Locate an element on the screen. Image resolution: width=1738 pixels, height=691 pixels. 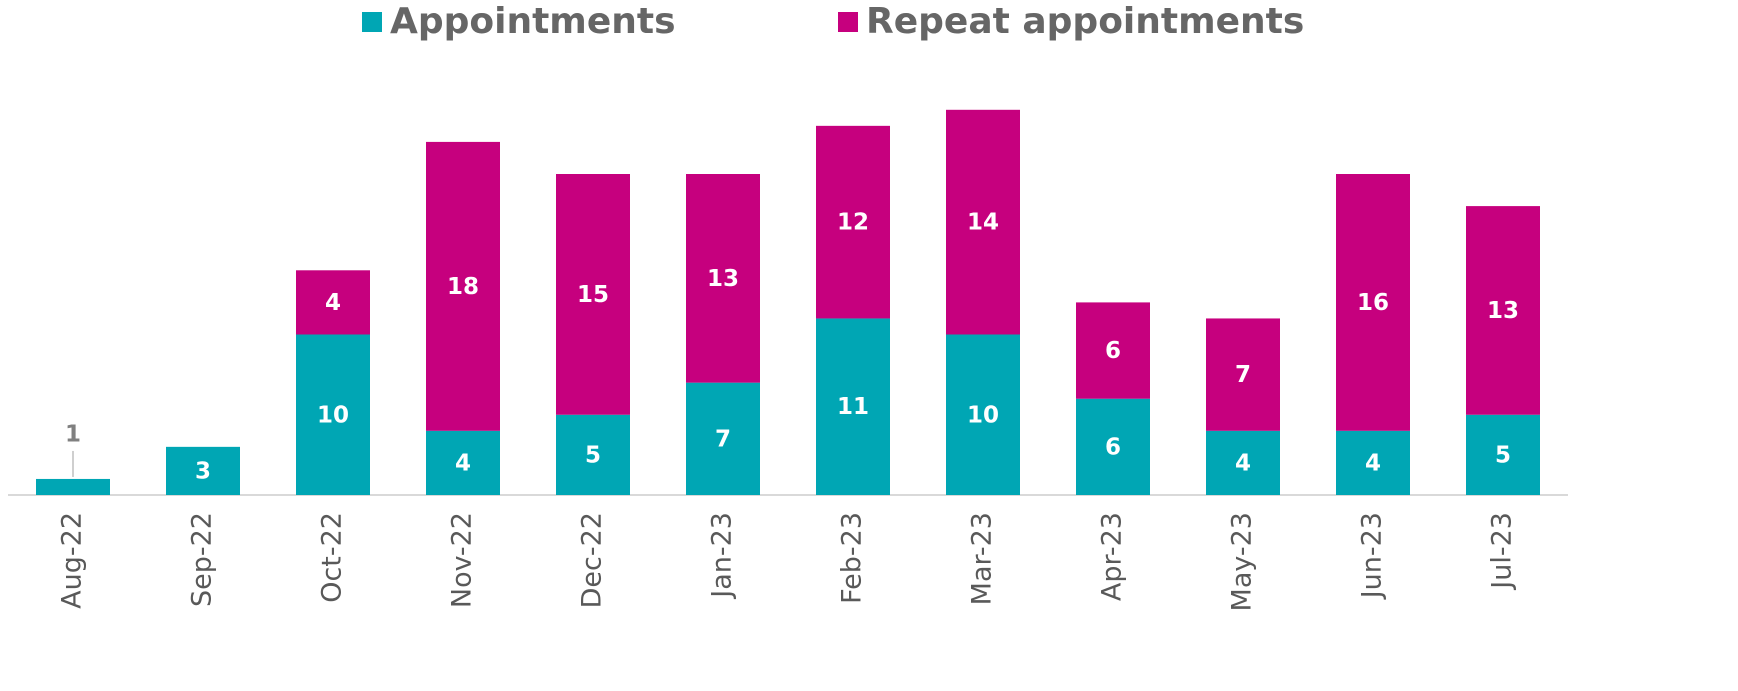
value-label: 16 is located at coordinates (1373, 303).